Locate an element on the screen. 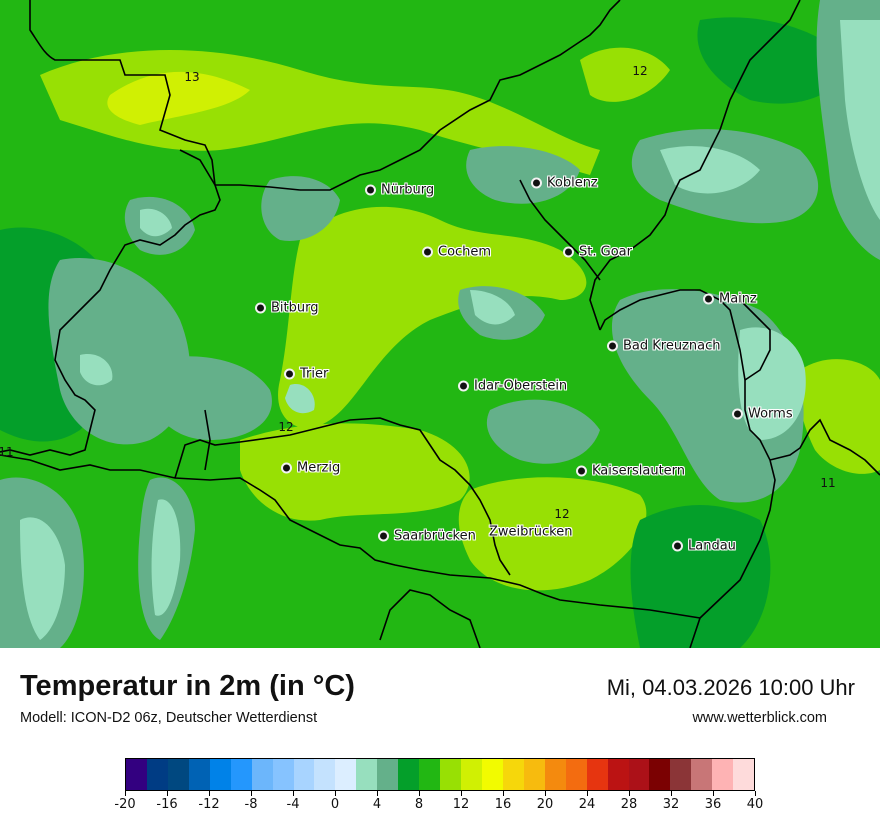  city-marker: Bitburg is located at coordinates (287, 308).